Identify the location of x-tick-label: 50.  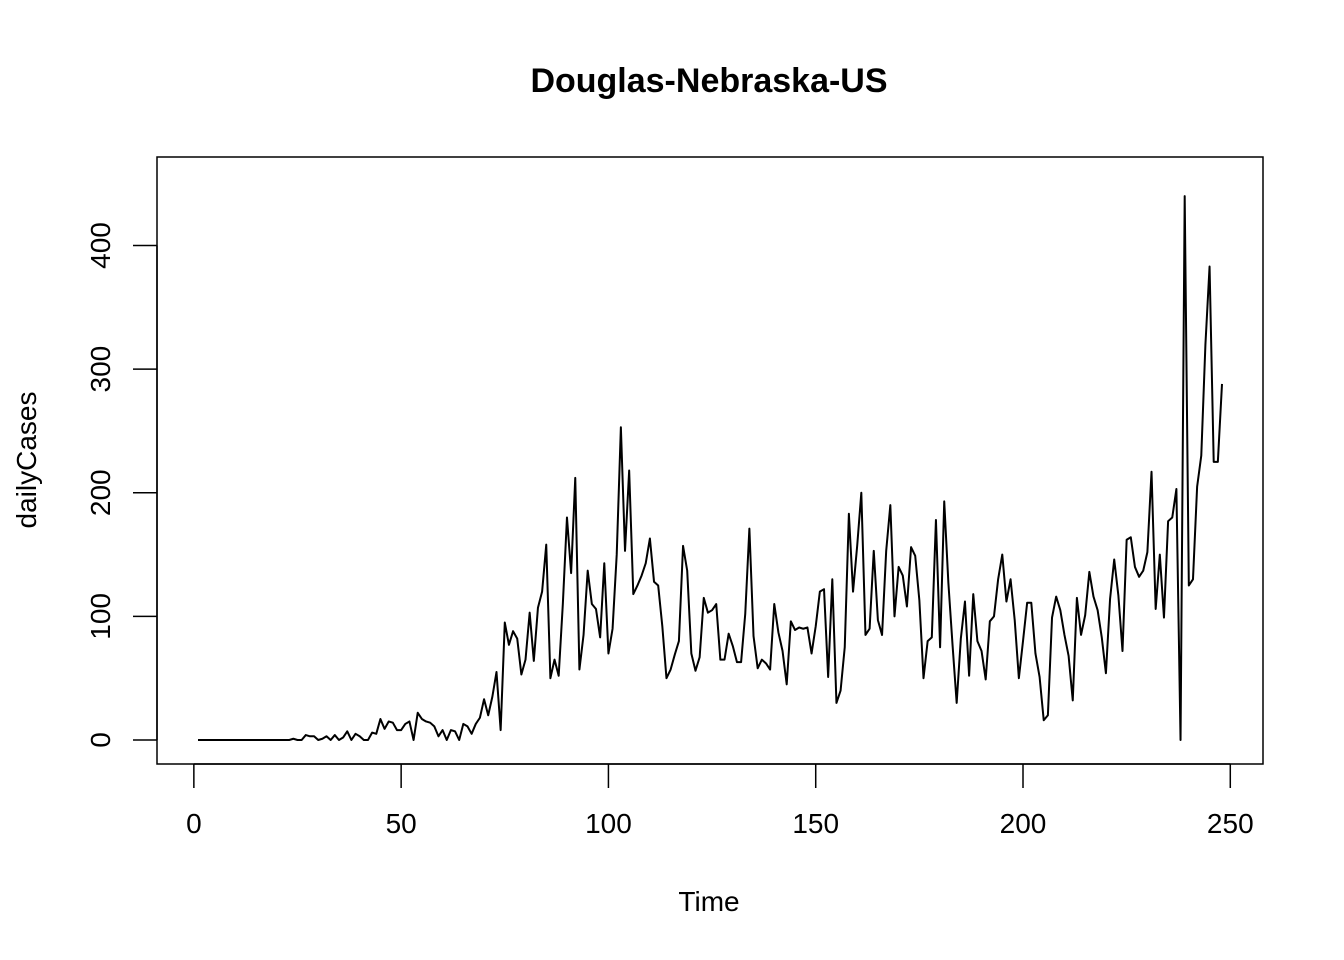
(401, 823).